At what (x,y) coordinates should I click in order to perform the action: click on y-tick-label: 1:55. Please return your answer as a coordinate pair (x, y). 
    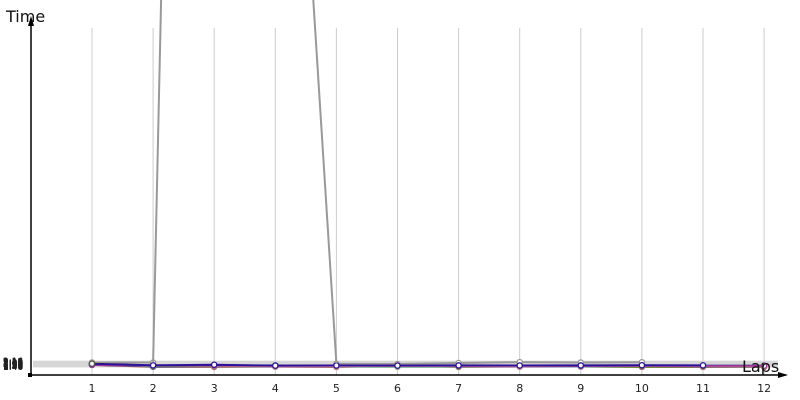
    Looking at the image, I should click on (13, 366).